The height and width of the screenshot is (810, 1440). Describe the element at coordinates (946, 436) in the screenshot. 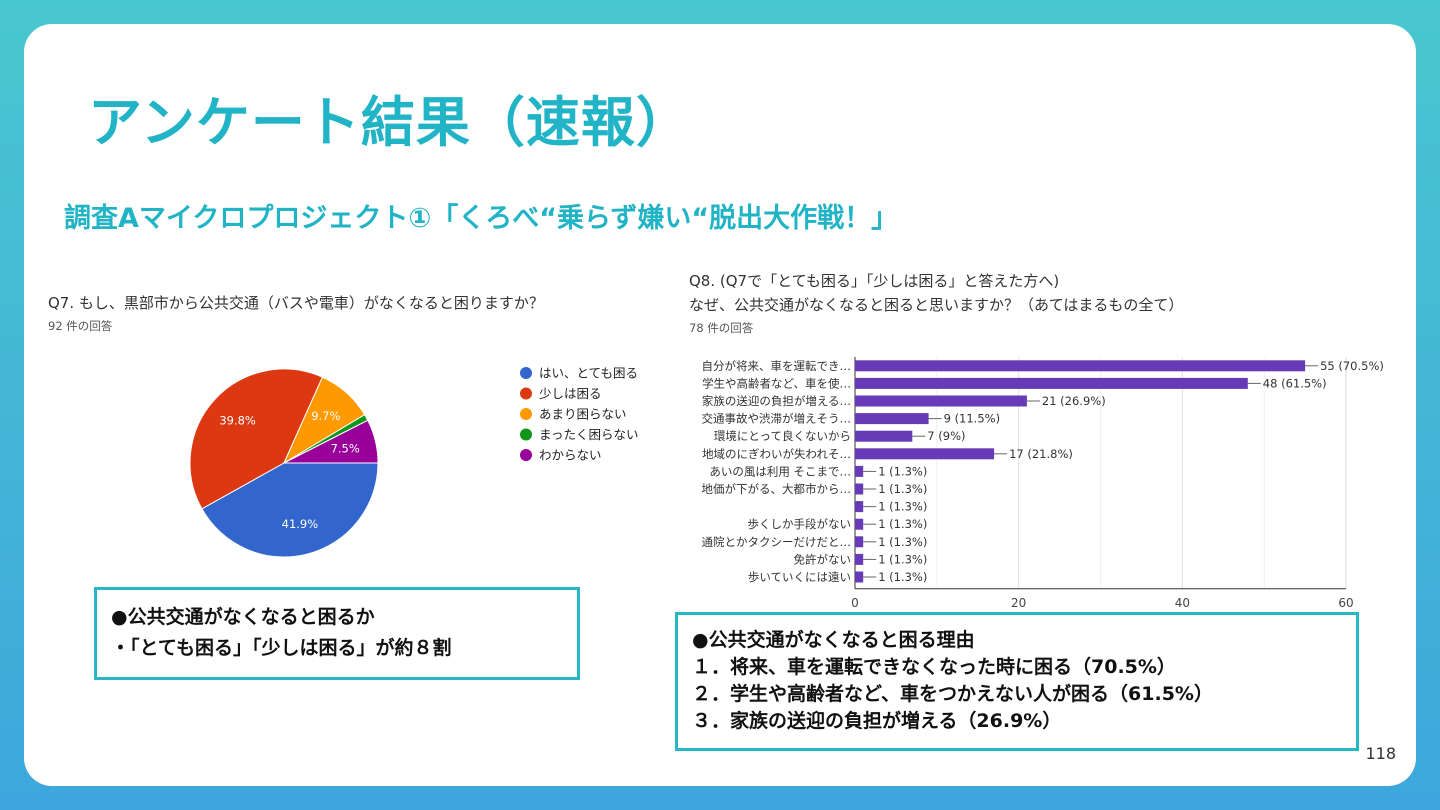

I see `bar-value-label-4: 7 (9%)` at that location.